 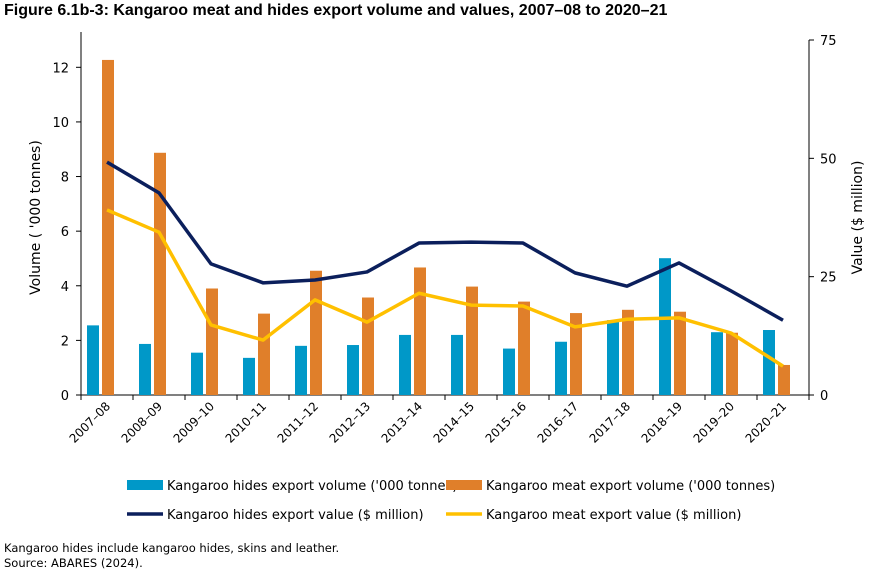 What do you see at coordinates (558, 422) in the screenshot?
I see `x-tick-label: 2016–17` at bounding box center [558, 422].